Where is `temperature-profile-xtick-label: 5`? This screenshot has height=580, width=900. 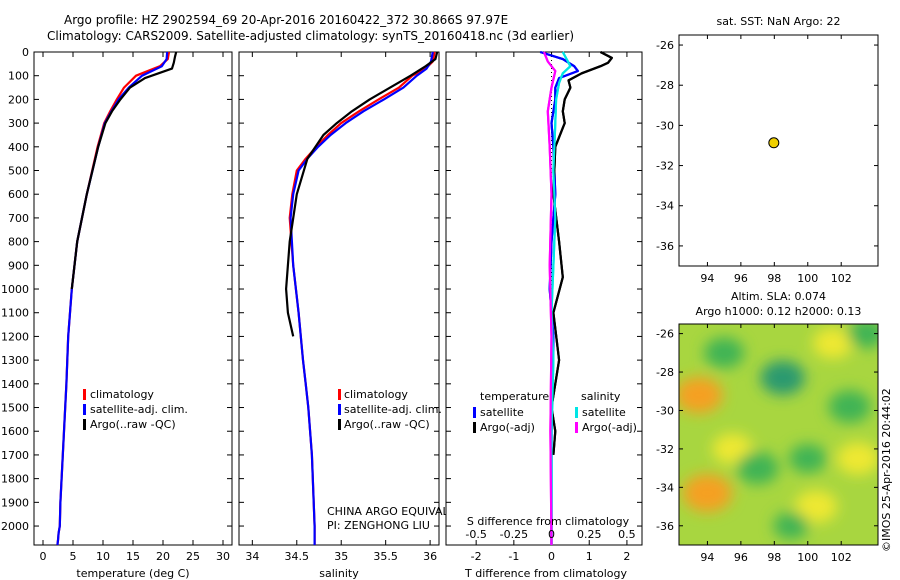 temperature-profile-xtick-label: 5 is located at coordinates (73, 556).